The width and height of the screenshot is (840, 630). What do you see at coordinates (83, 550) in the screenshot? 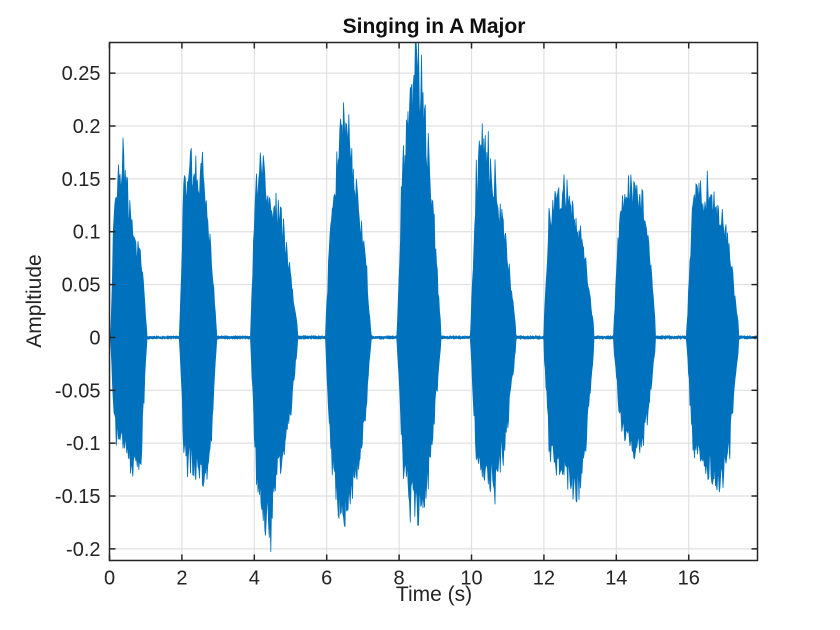
I see `y-tick-label: -0.2` at bounding box center [83, 550].